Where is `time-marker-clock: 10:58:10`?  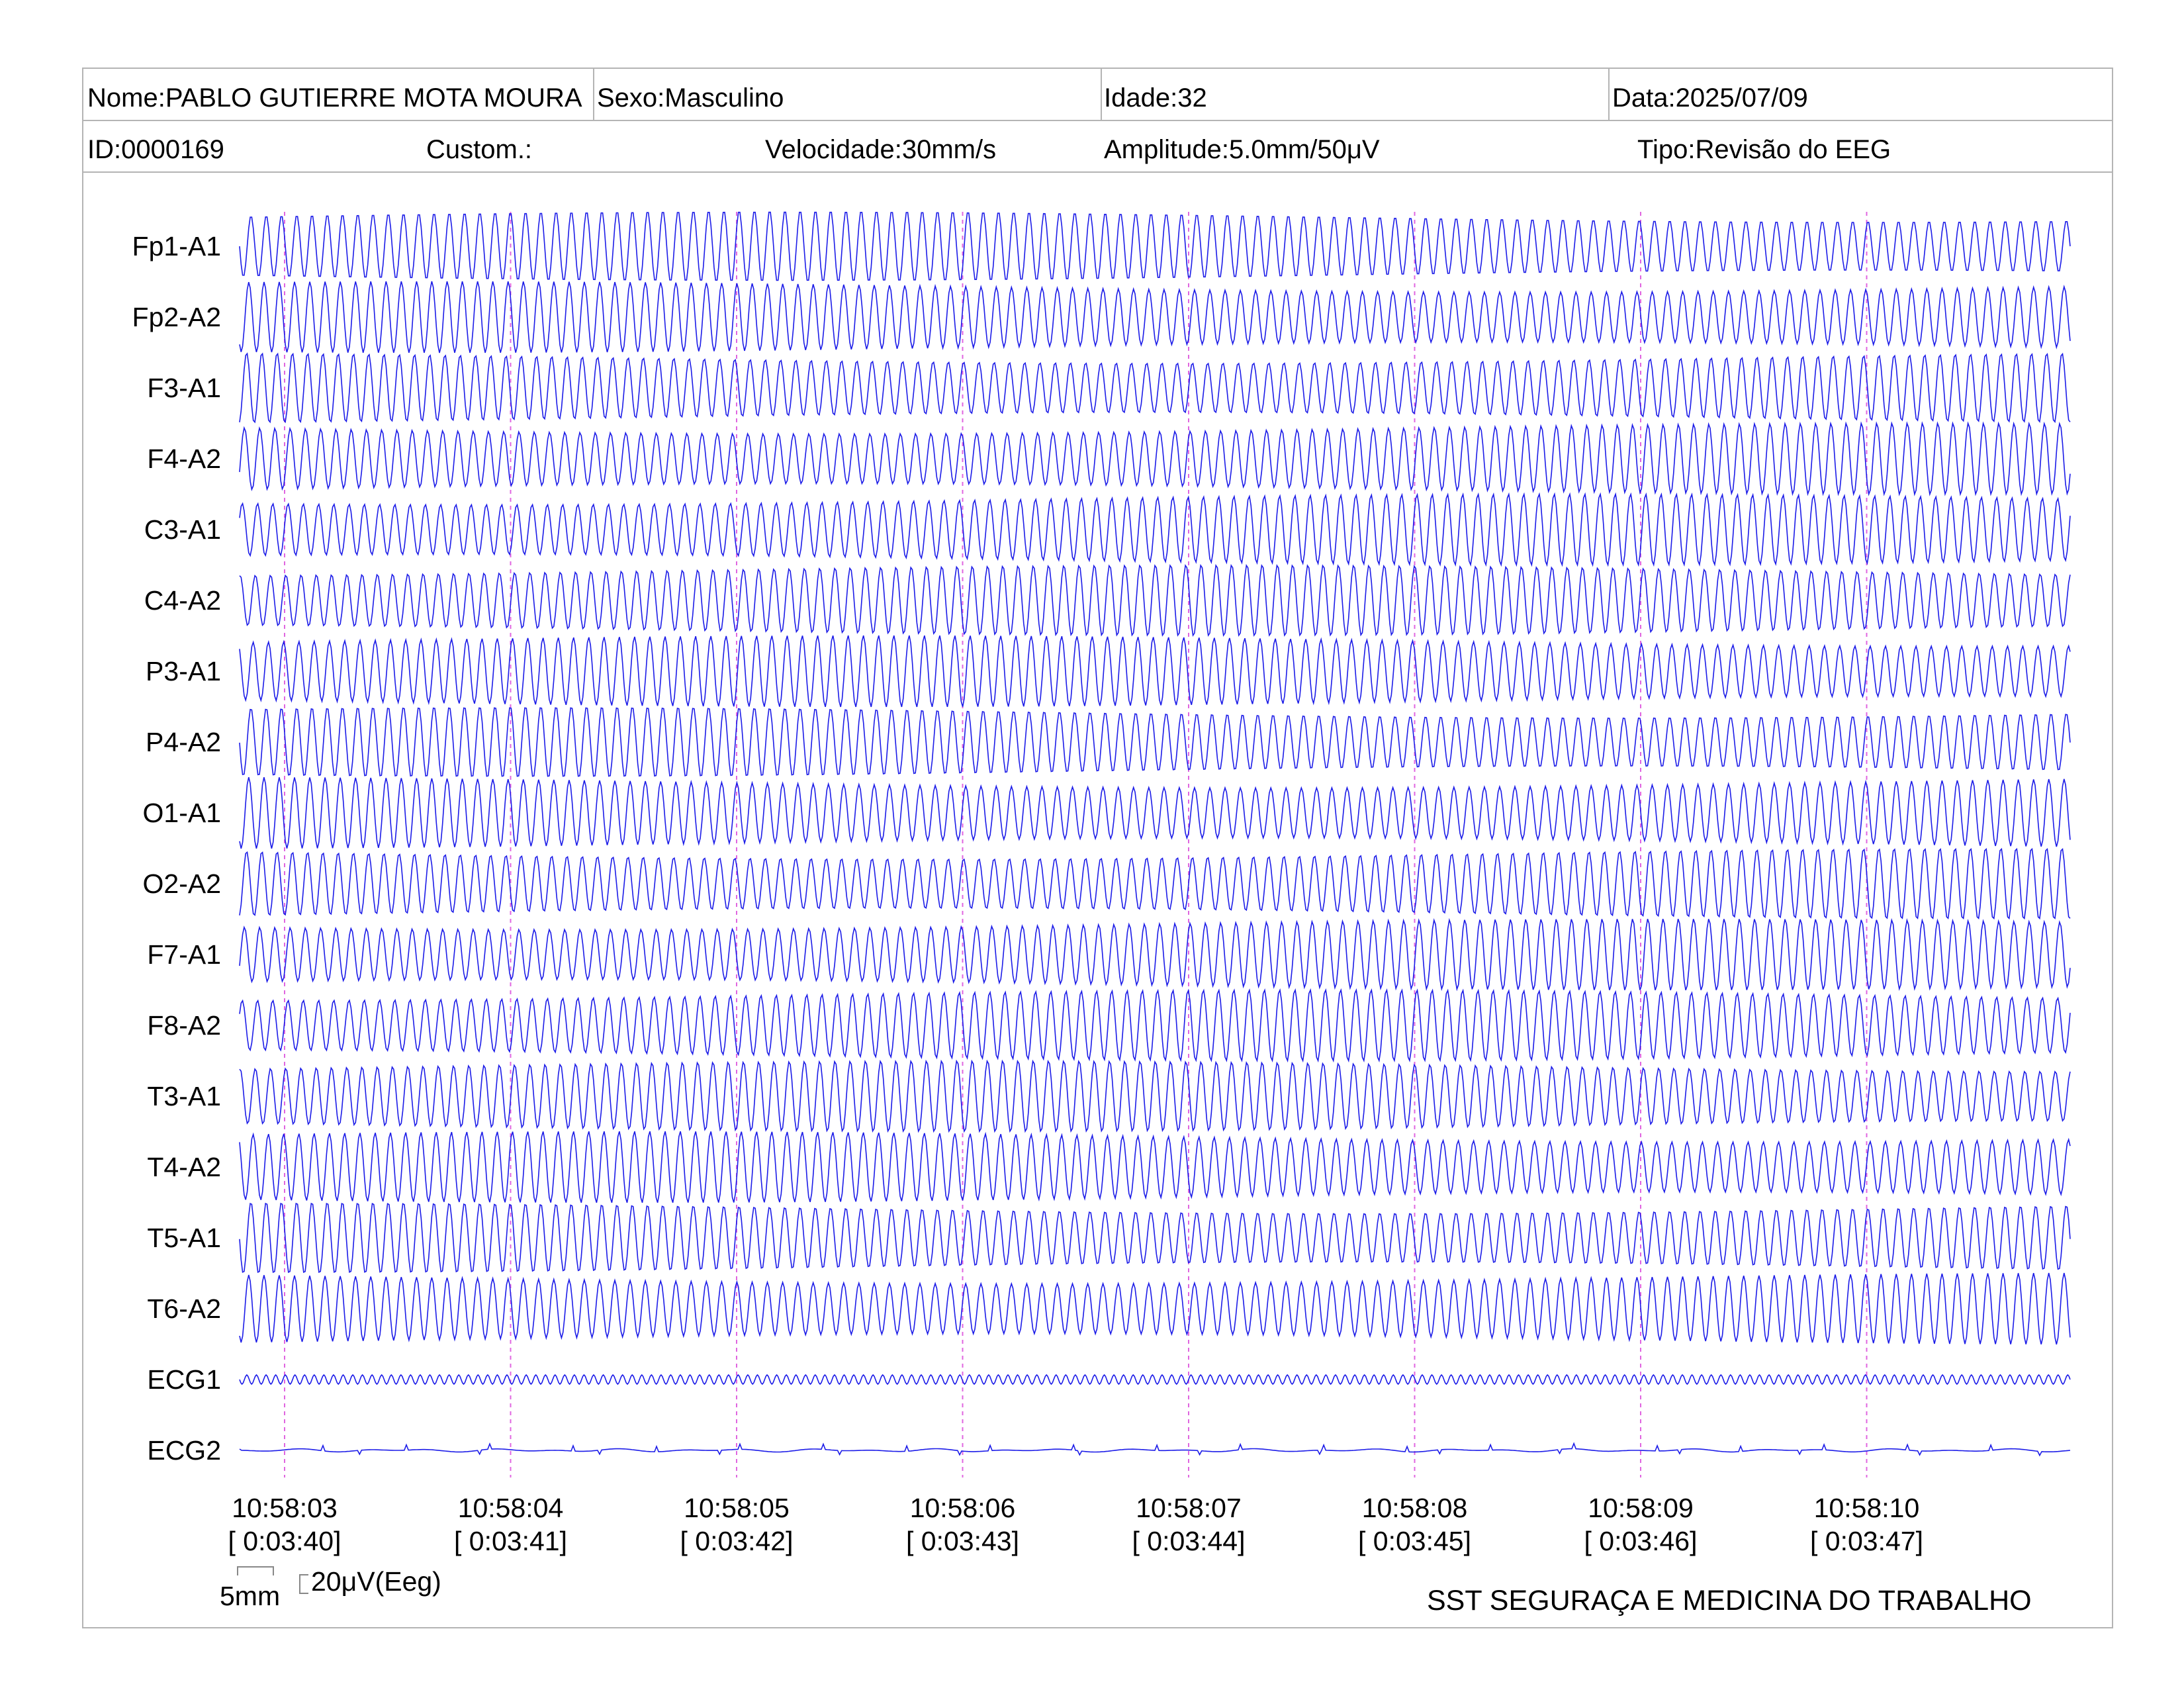 time-marker-clock: 10:58:10 is located at coordinates (1867, 1508).